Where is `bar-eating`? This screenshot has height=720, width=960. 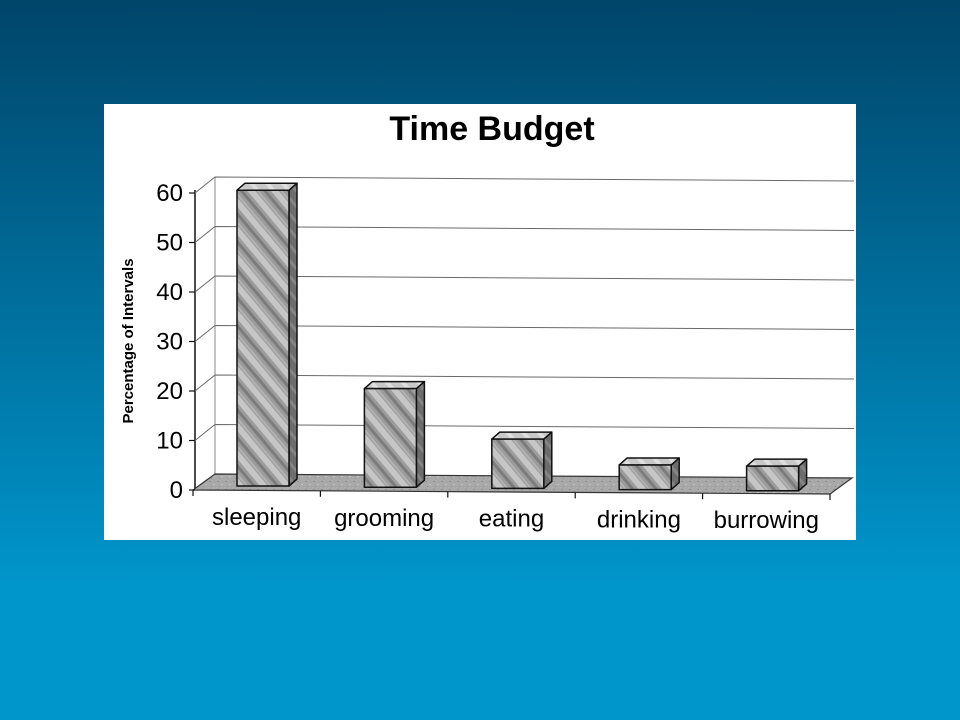
bar-eating is located at coordinates (522, 460).